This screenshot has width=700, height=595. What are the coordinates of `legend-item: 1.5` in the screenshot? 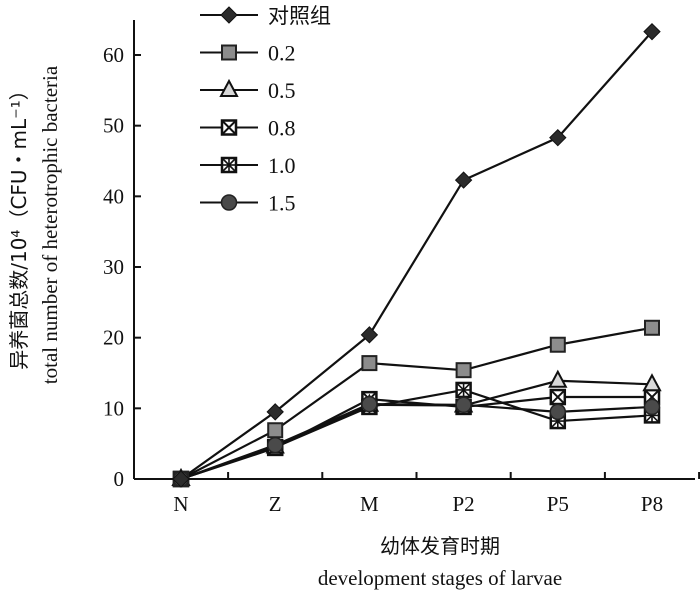 It's located at (248, 203).